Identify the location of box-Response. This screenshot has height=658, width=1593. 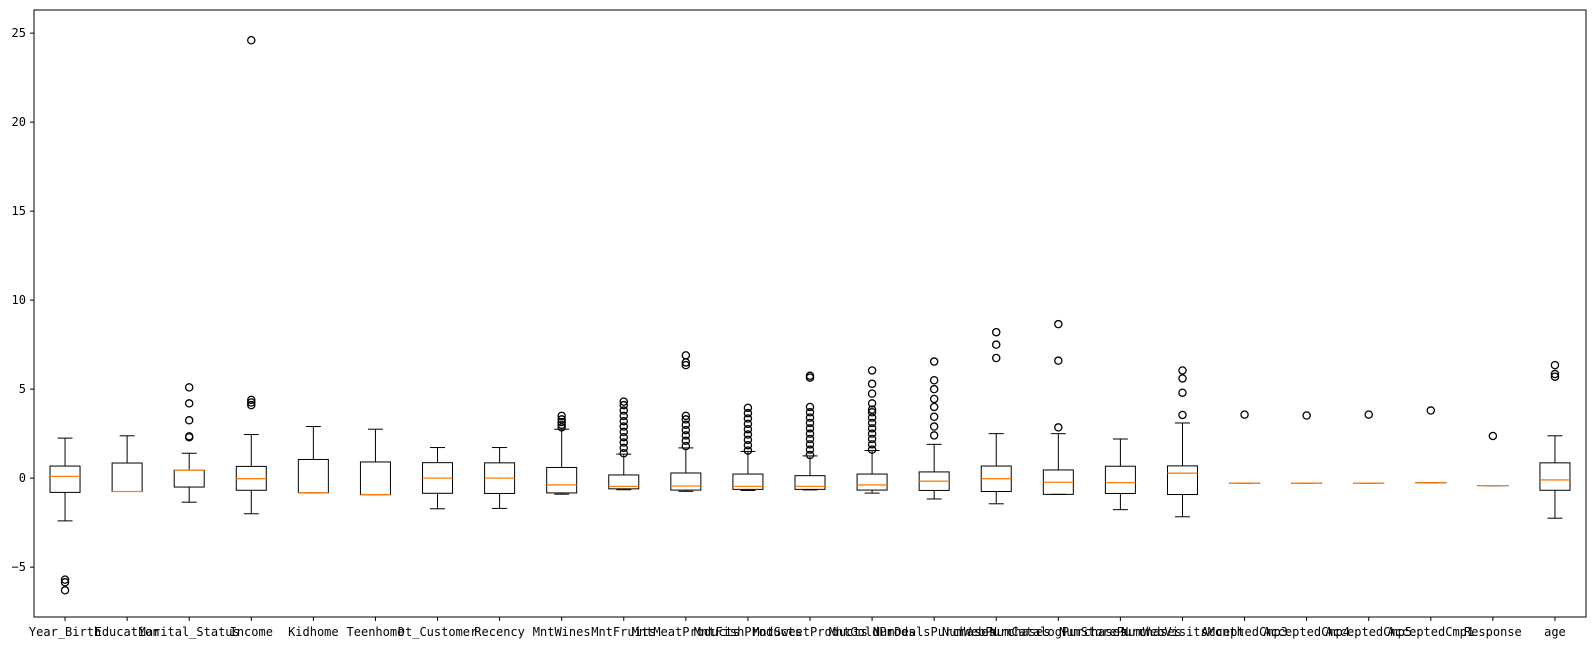
(1493, 459).